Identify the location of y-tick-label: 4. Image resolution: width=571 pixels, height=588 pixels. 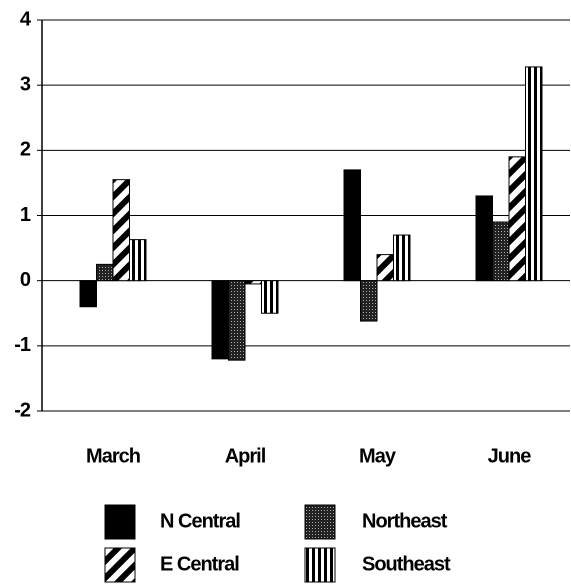
(26, 19).